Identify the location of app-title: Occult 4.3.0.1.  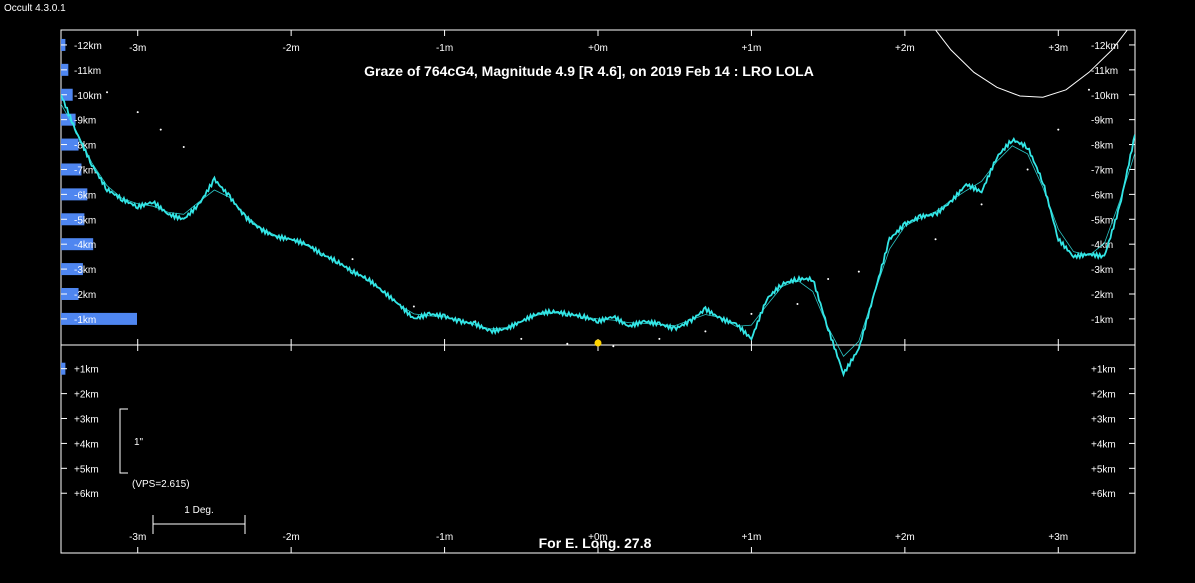
(35, 8).